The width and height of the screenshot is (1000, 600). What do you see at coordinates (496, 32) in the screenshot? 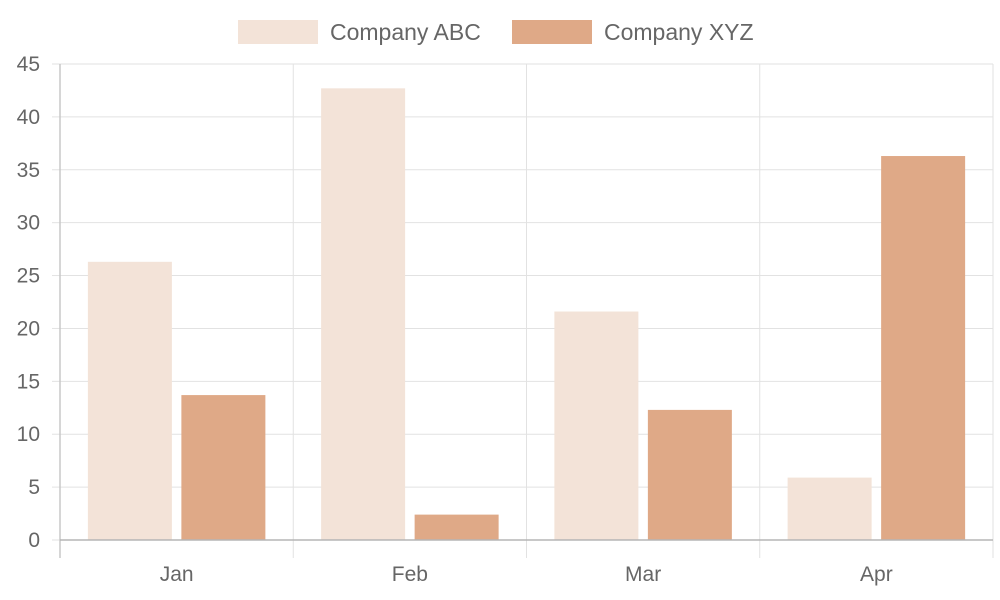
I see `legend: Company ABC Company XYZ` at bounding box center [496, 32].